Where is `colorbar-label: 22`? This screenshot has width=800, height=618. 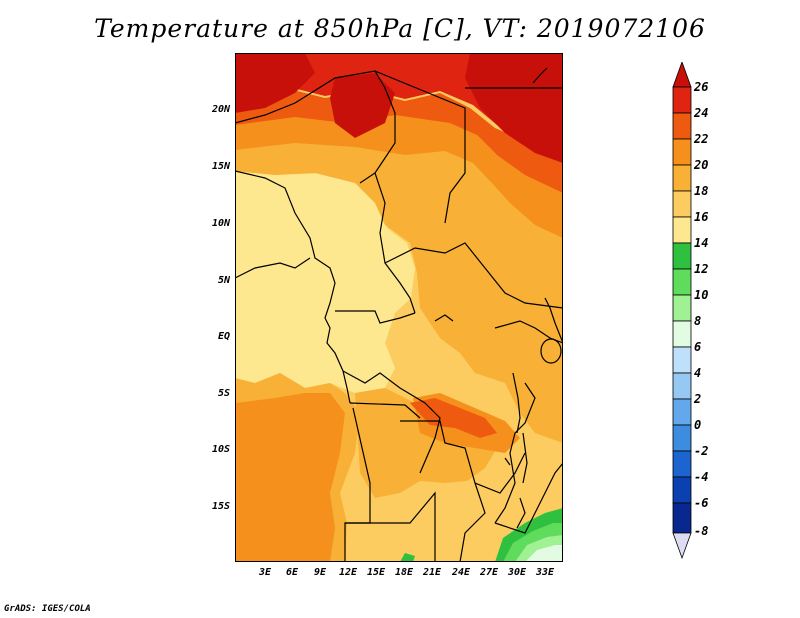
colorbar-label: 22 is located at coordinates (701, 139).